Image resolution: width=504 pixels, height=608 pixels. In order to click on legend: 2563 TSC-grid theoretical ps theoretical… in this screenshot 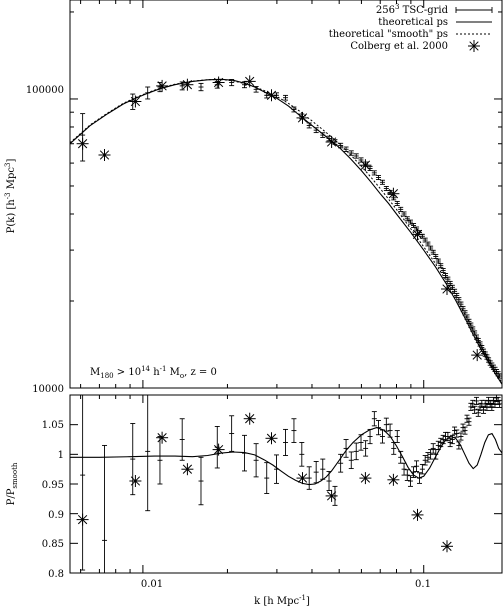, I will do `click(411, 27)`.